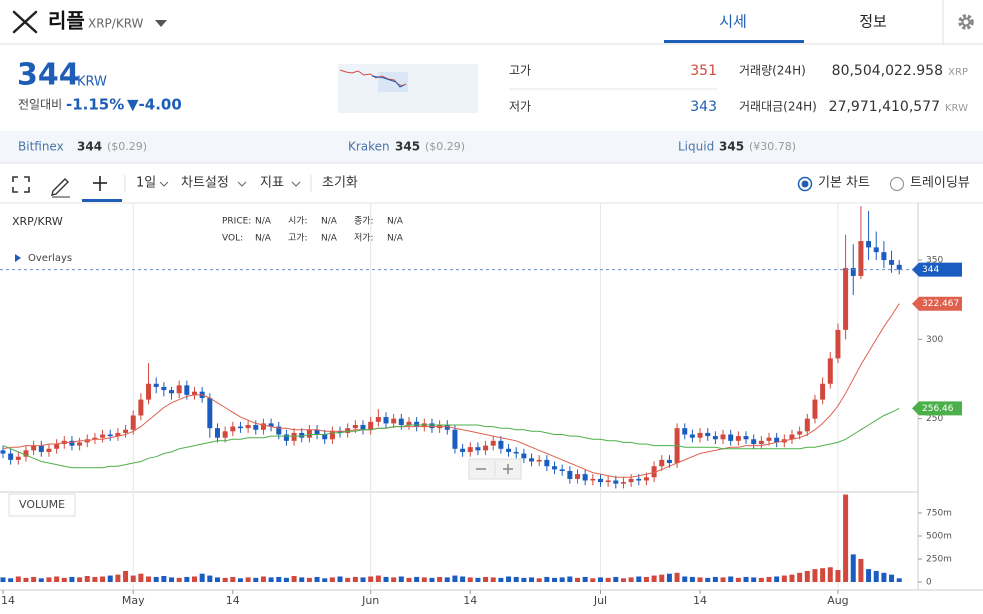  What do you see at coordinates (340, 183) in the screenshot?
I see `toolbar-item: 초기화` at bounding box center [340, 183].